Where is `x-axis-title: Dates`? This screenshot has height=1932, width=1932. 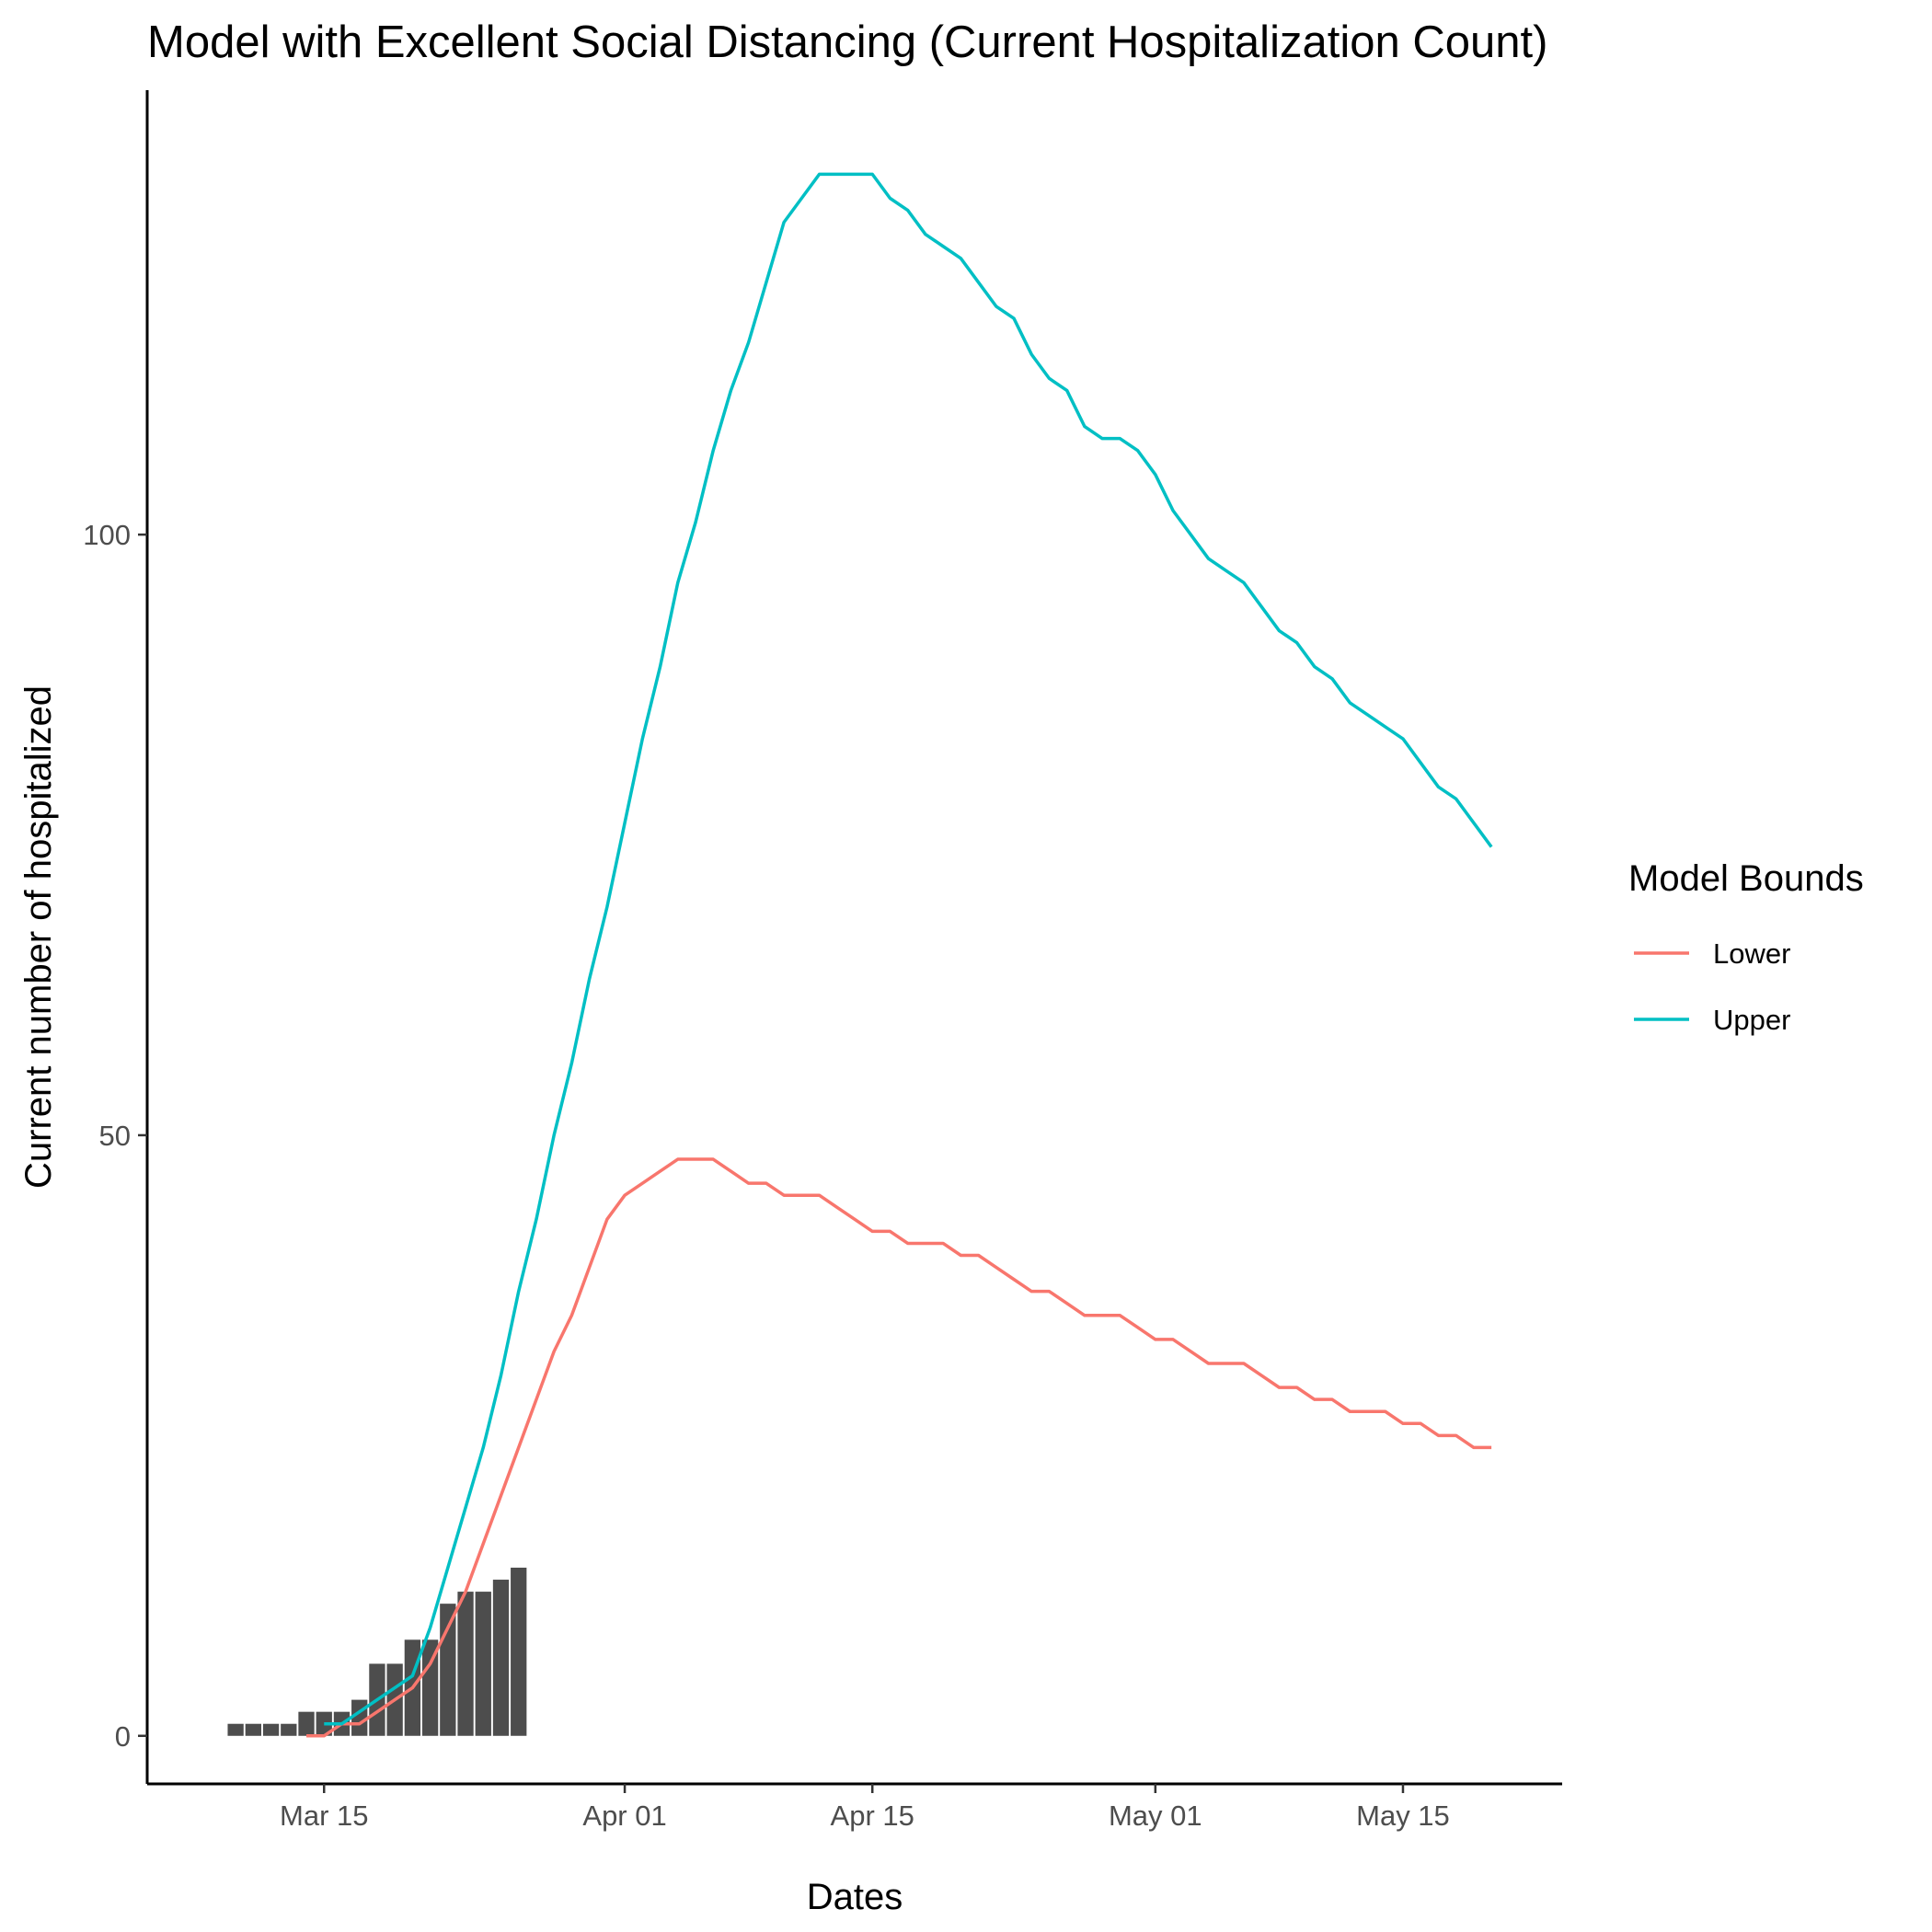
x-axis-title: Dates is located at coordinates (855, 1897).